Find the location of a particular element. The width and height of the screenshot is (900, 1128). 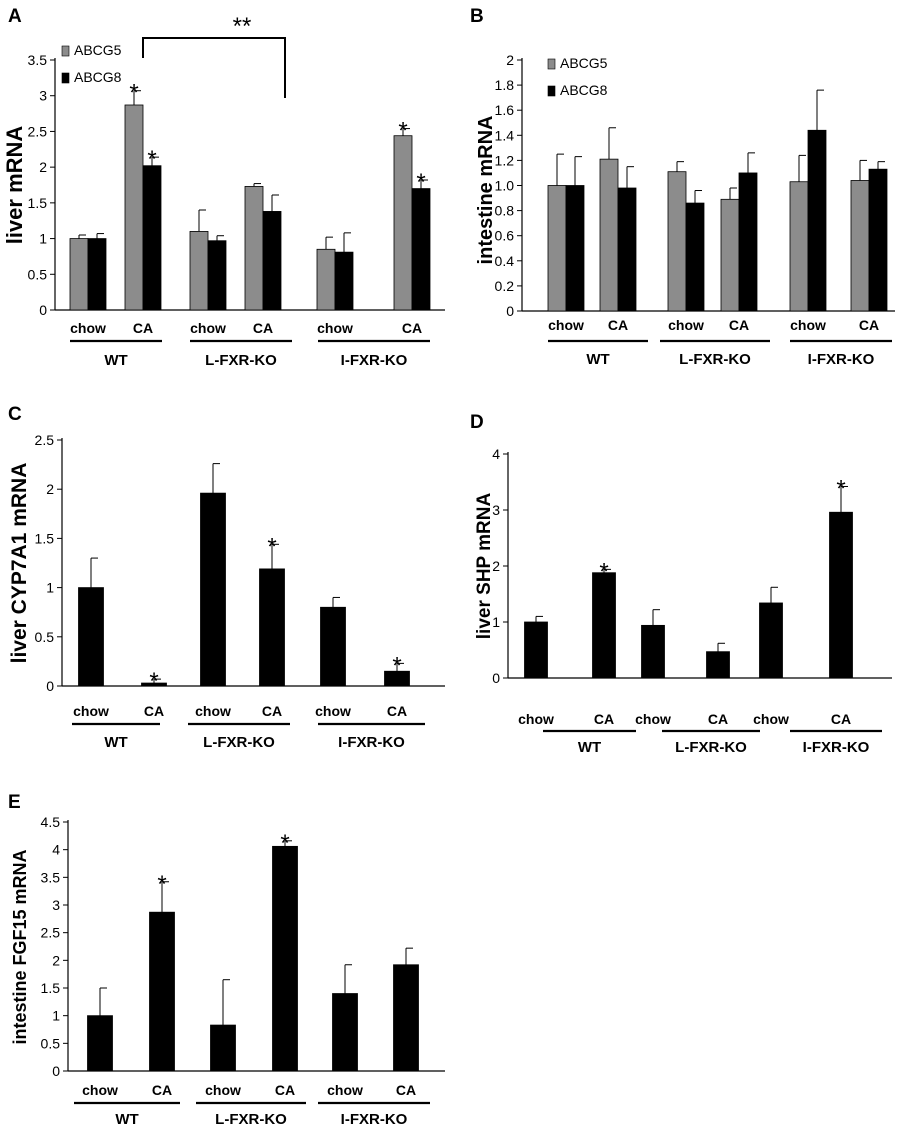

y-tick-label: 0.4 is located at coordinates (505, 261).